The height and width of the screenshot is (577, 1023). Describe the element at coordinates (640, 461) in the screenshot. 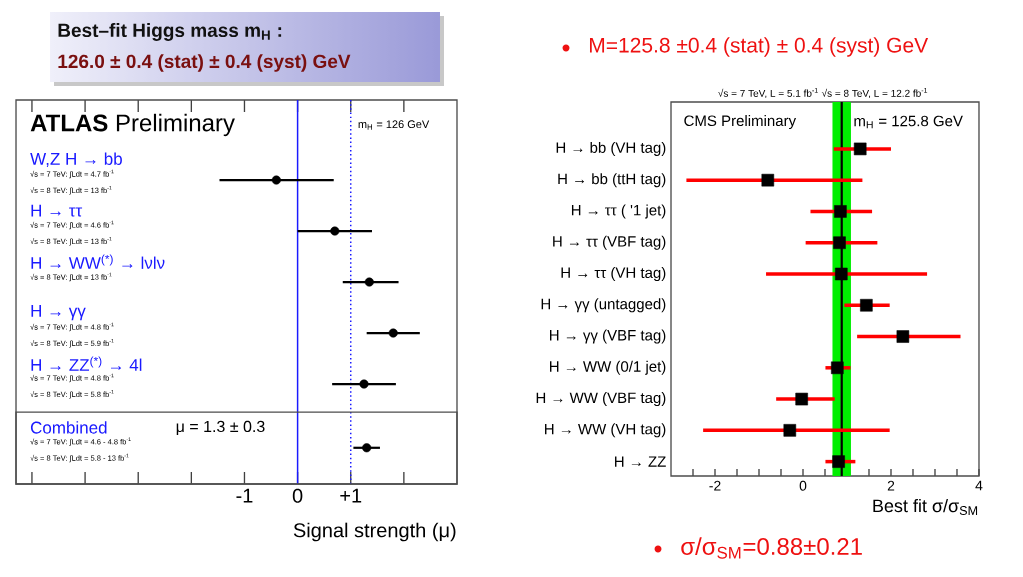

I see `y-tick-label: H → ZZ` at that location.